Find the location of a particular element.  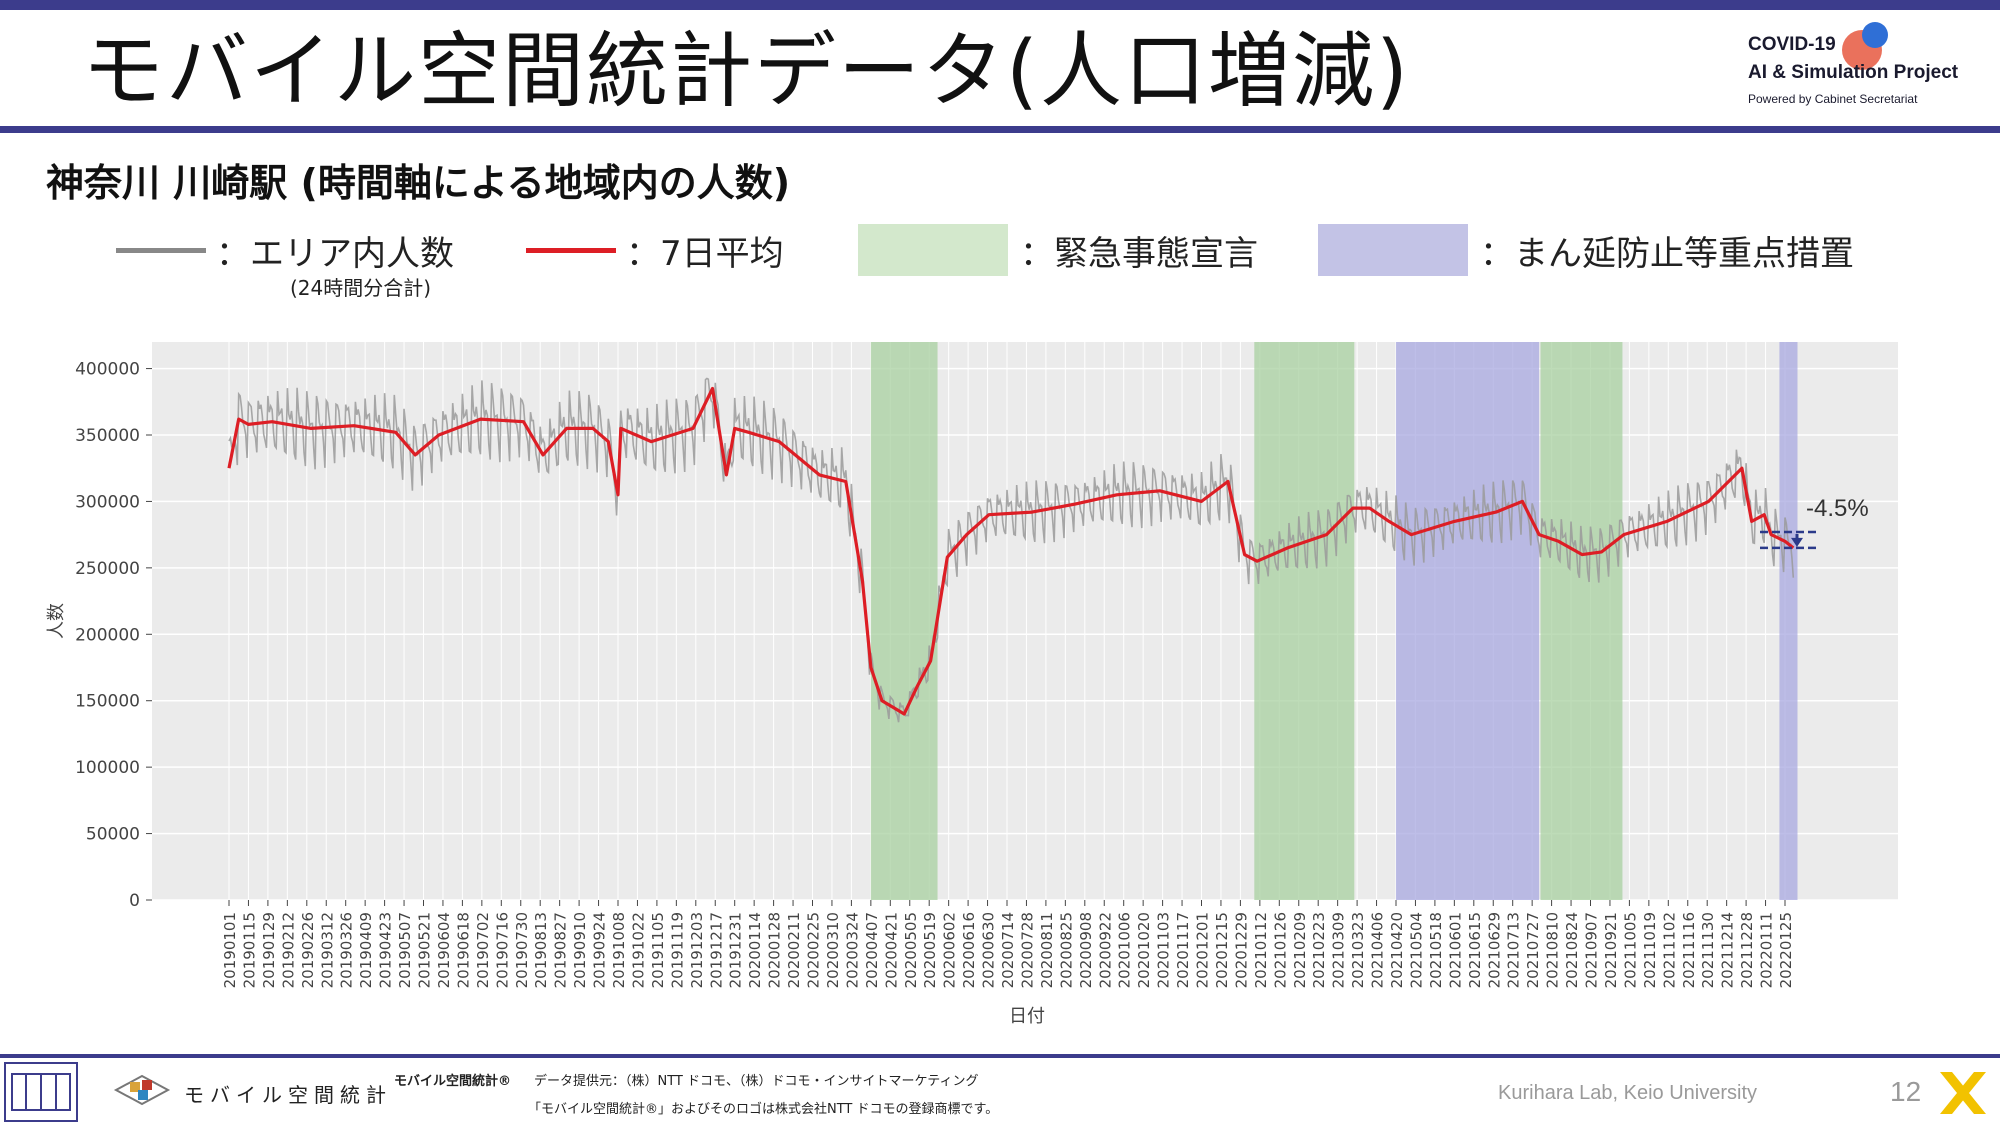

x-tick-label: 20210223 is located at coordinates (1319, 950).